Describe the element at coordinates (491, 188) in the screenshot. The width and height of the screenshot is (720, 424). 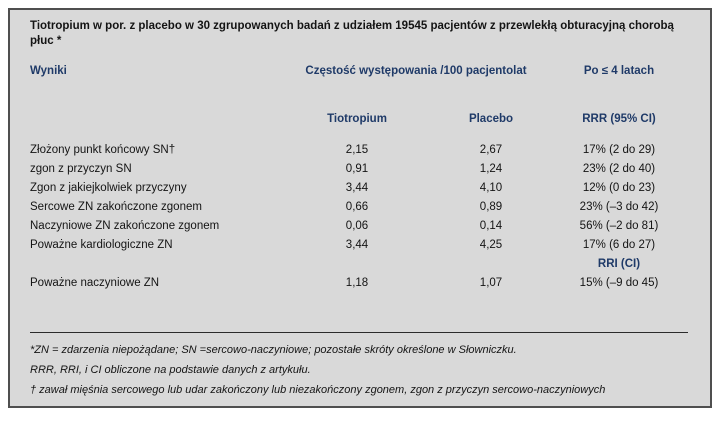
I see `cell-placebo: 4,10` at that location.